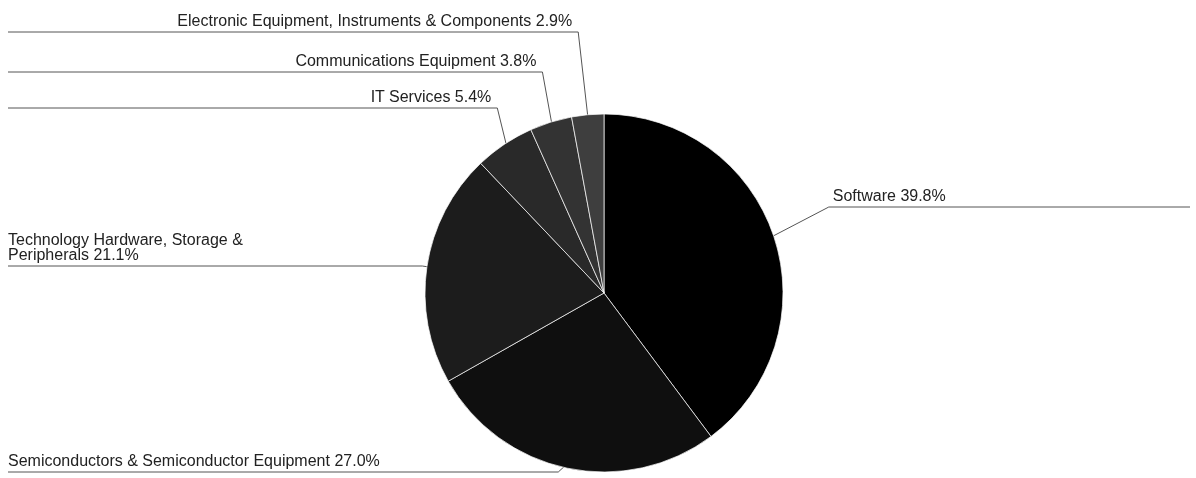 This screenshot has width=1196, height=478. I want to click on slice-label: Electronic Equipment, Instruments & Components 2.9%, so click(375, 20).